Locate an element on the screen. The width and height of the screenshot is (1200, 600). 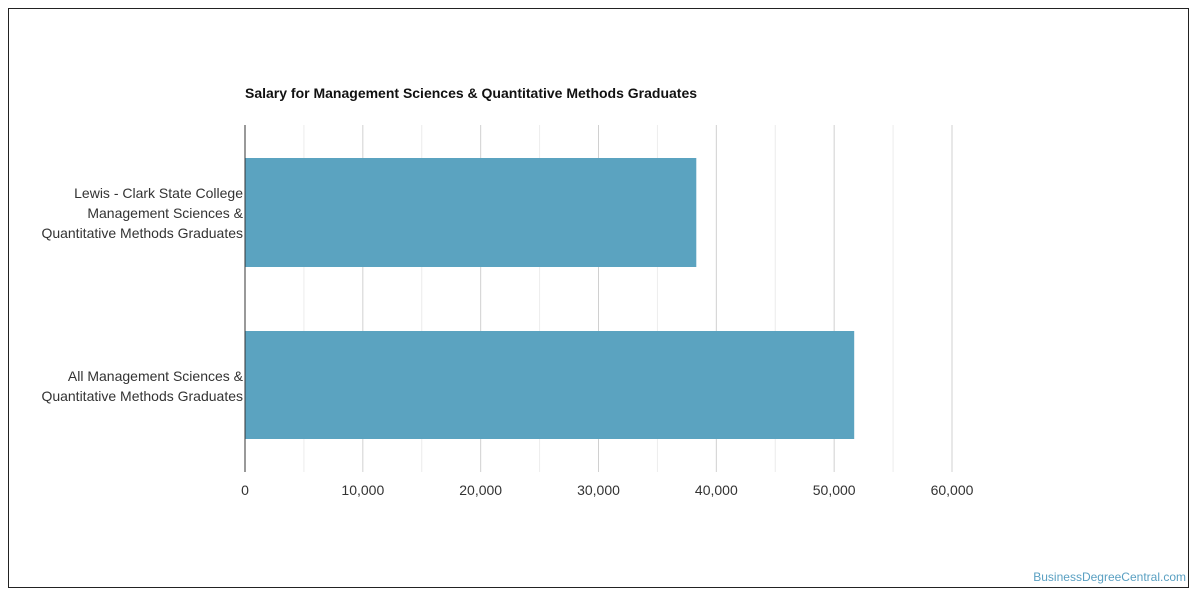
x-tick-label: 50,000 is located at coordinates (834, 490).